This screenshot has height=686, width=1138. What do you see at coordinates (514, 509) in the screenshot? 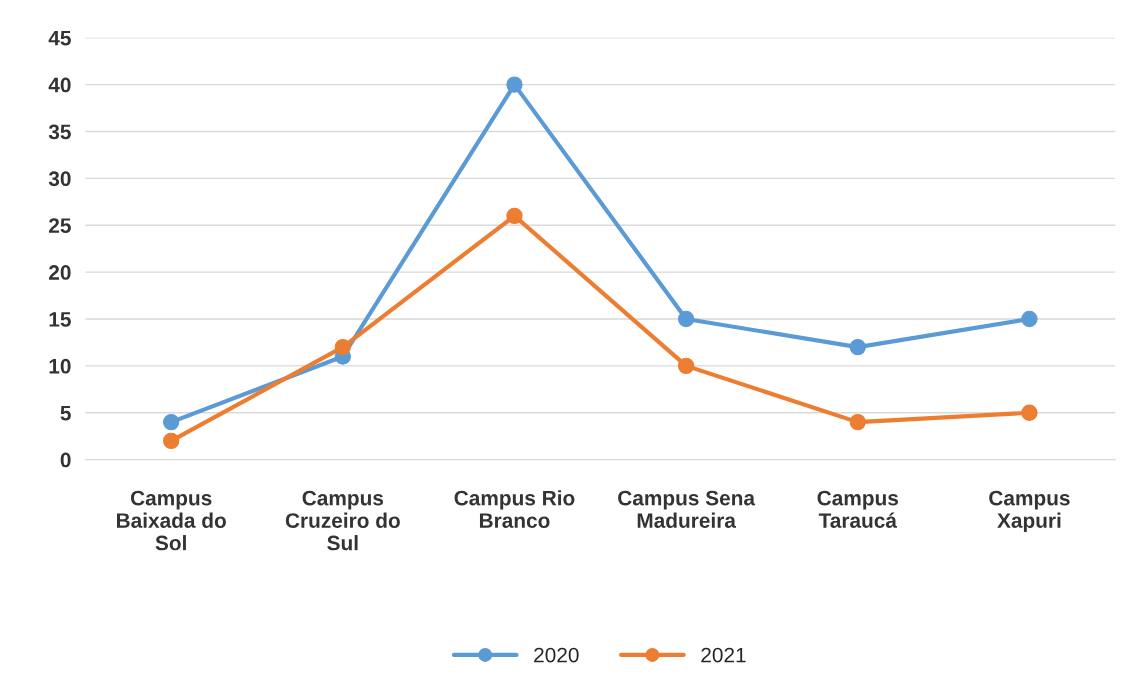
I see `x-tick-label: Campus Rio Branco` at bounding box center [514, 509].